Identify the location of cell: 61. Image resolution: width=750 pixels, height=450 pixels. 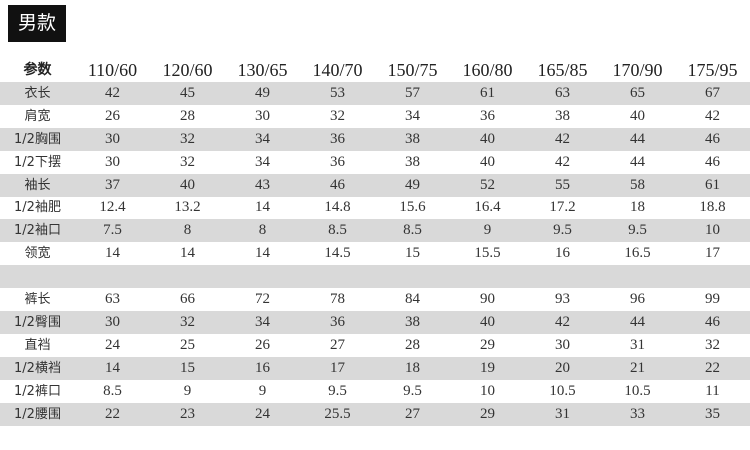
(487, 92).